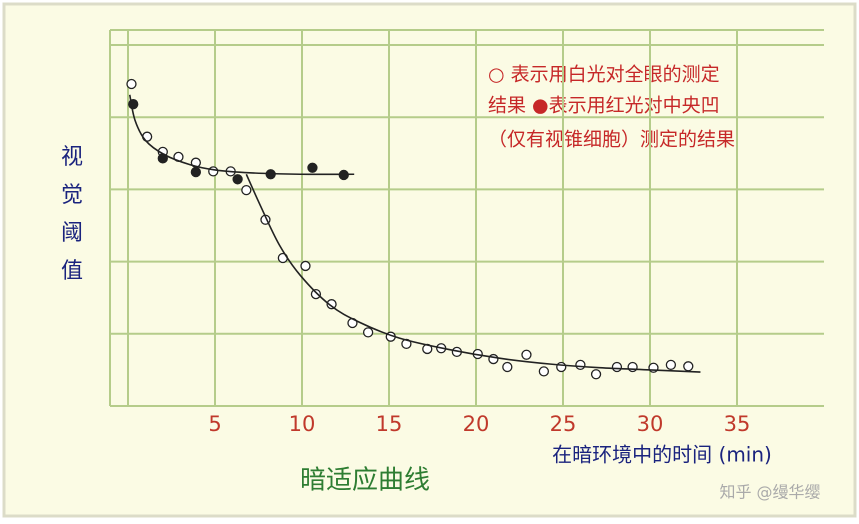 This screenshot has width=859, height=524. I want to click on watermark: 知乎 @缦华缨, so click(769, 492).